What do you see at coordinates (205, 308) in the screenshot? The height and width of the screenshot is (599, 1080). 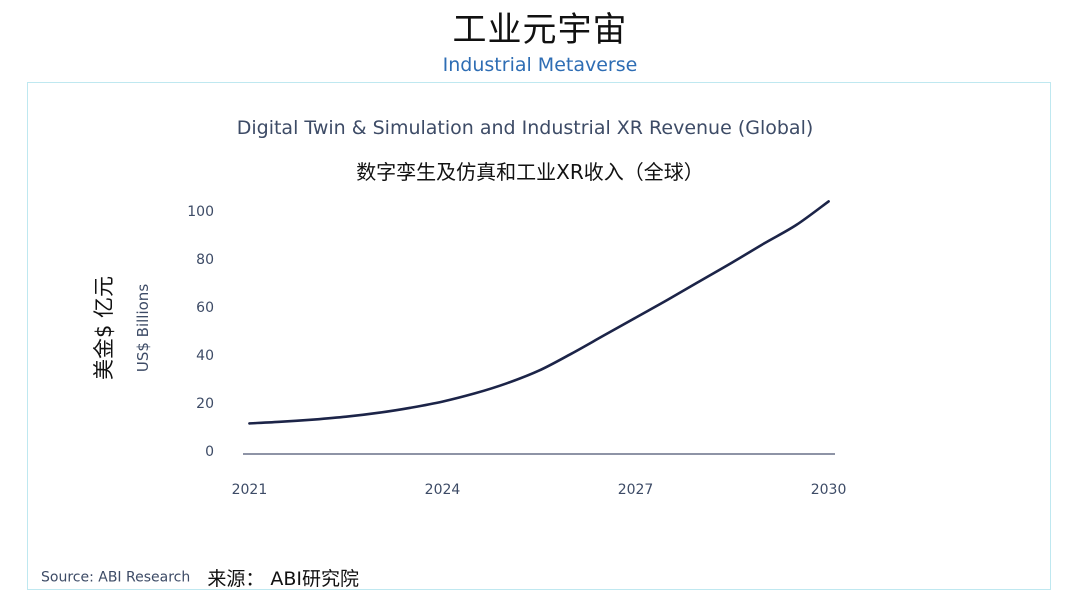 I see `y-tick-label: 60` at bounding box center [205, 308].